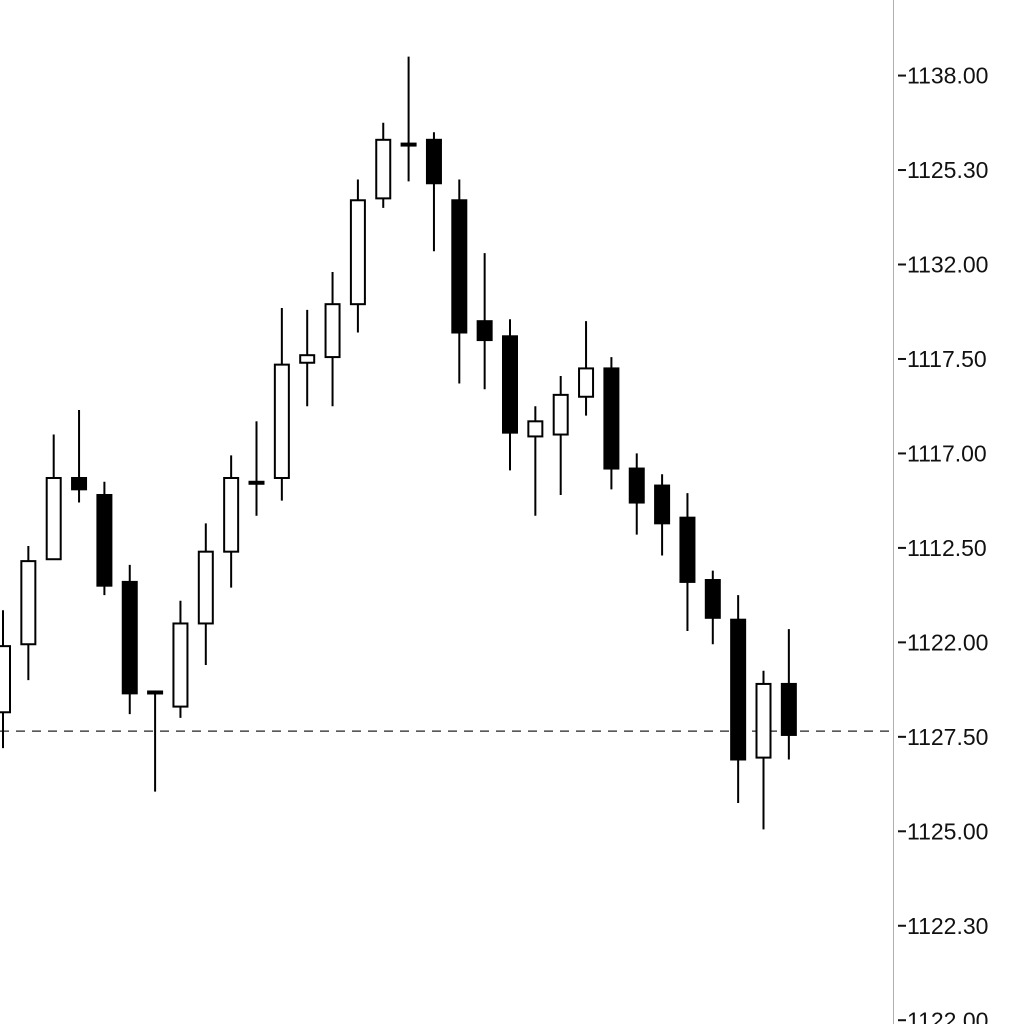 This screenshot has width=1024, height=1024. I want to click on y-tick-label: 1122.30, so click(947, 926).